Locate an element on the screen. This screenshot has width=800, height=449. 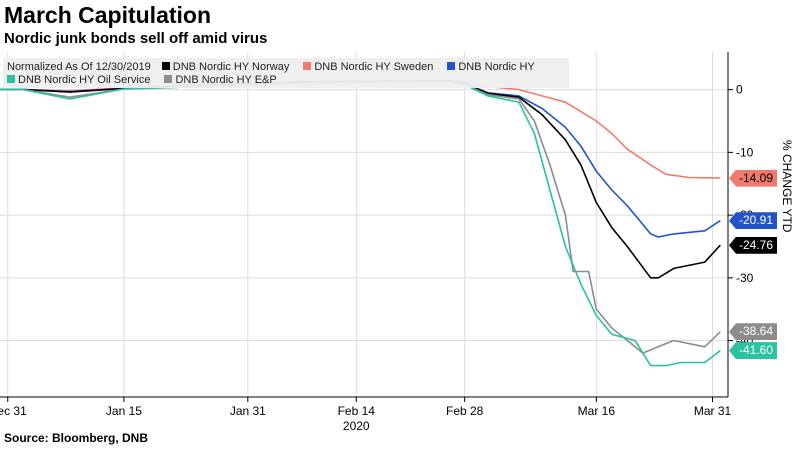
x-tick-label: Jan 31 is located at coordinates (248, 411).